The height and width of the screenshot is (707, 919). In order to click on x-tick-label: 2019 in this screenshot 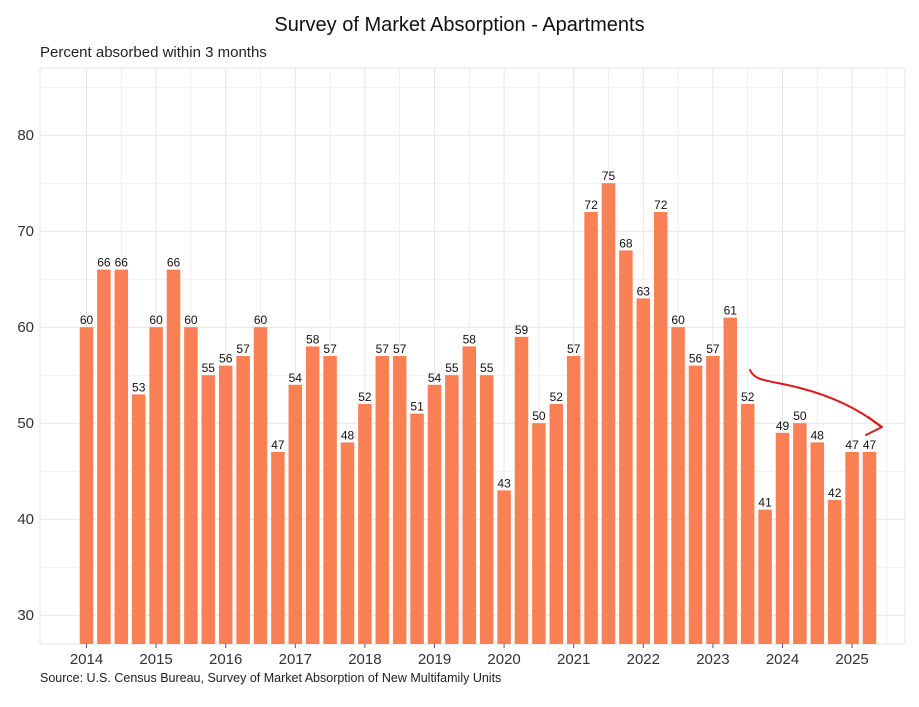, I will do `click(434, 659)`.